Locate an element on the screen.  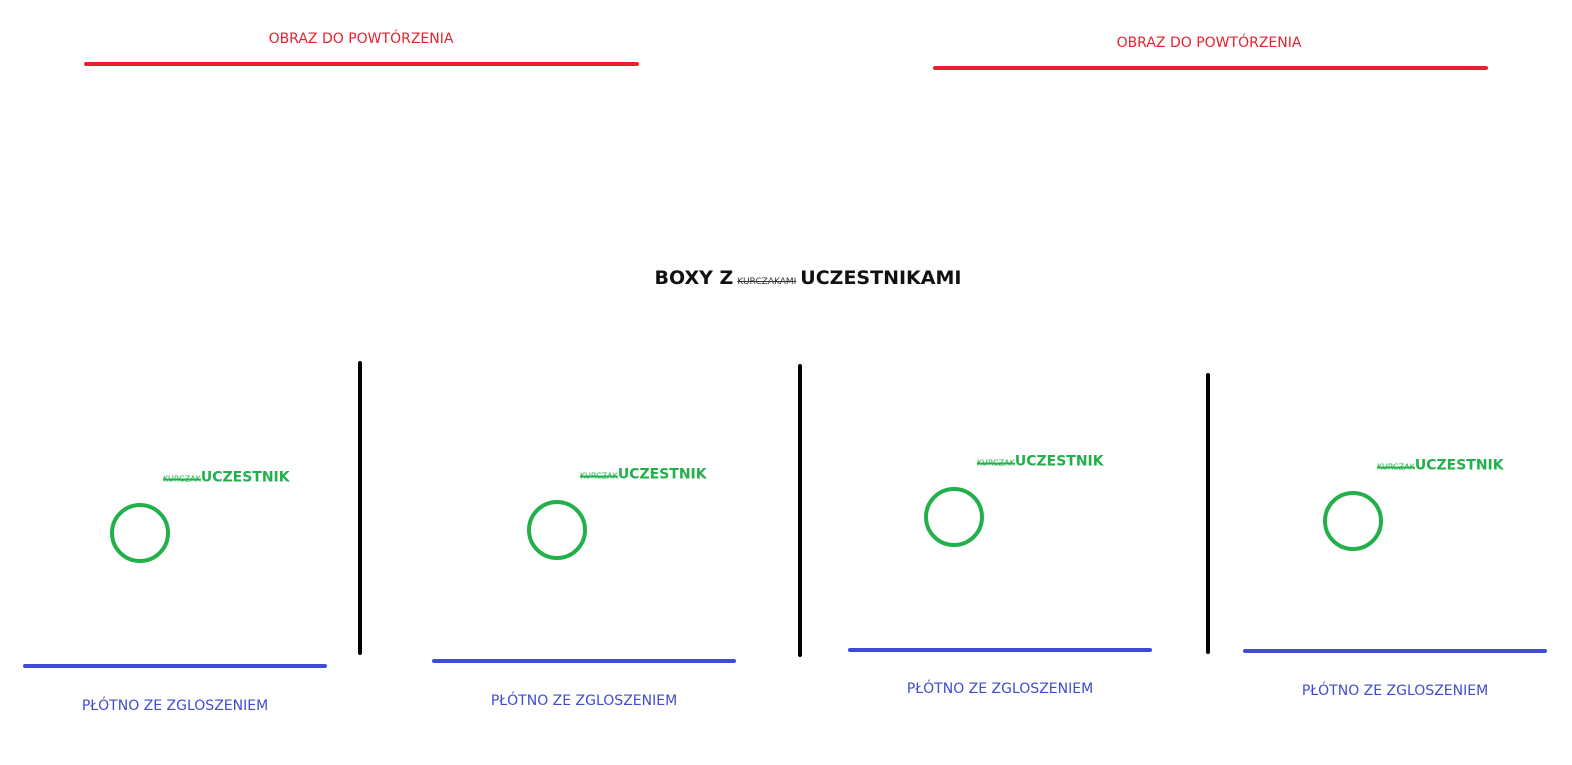
title-suffix: UCZESTNIKAMI is located at coordinates (881, 278).